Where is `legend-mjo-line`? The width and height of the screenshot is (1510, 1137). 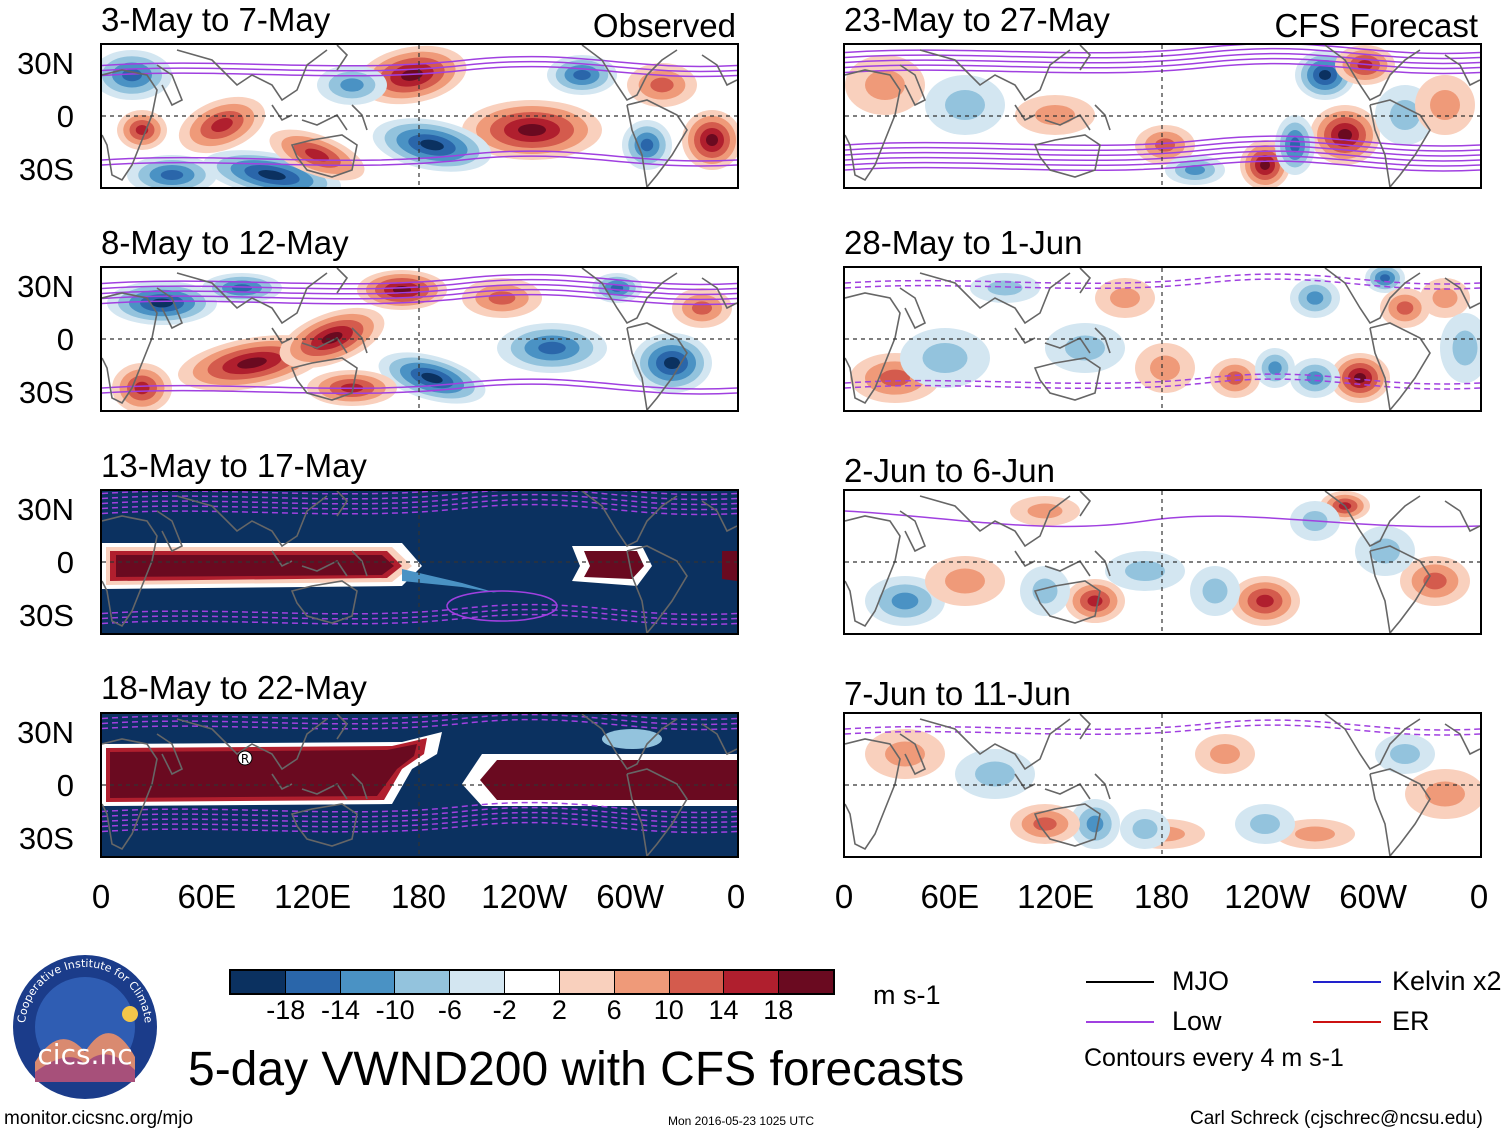 legend-mjo-line is located at coordinates (1120, 982).